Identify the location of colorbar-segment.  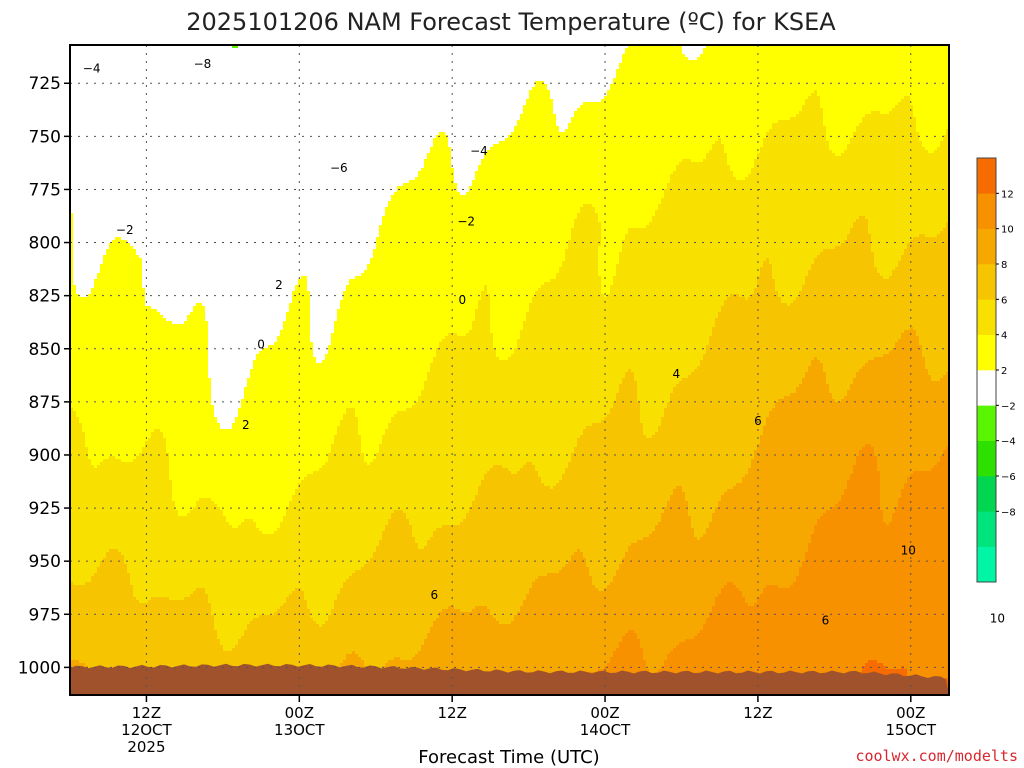
(986, 494).